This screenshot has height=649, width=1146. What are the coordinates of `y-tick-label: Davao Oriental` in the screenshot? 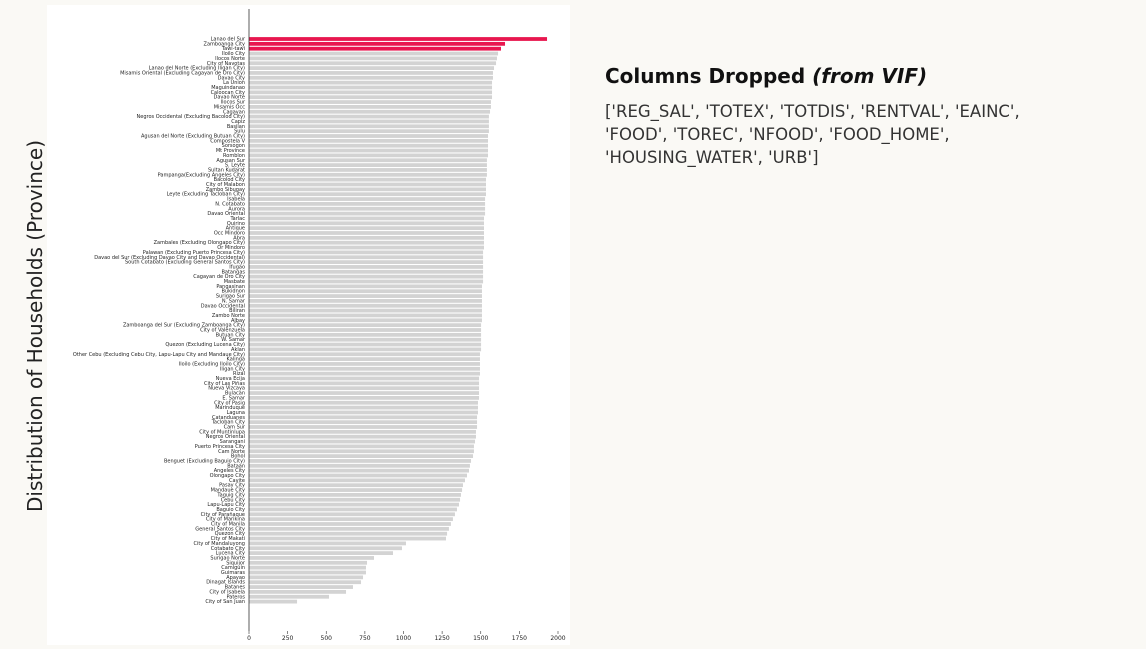 It's located at (226, 214).